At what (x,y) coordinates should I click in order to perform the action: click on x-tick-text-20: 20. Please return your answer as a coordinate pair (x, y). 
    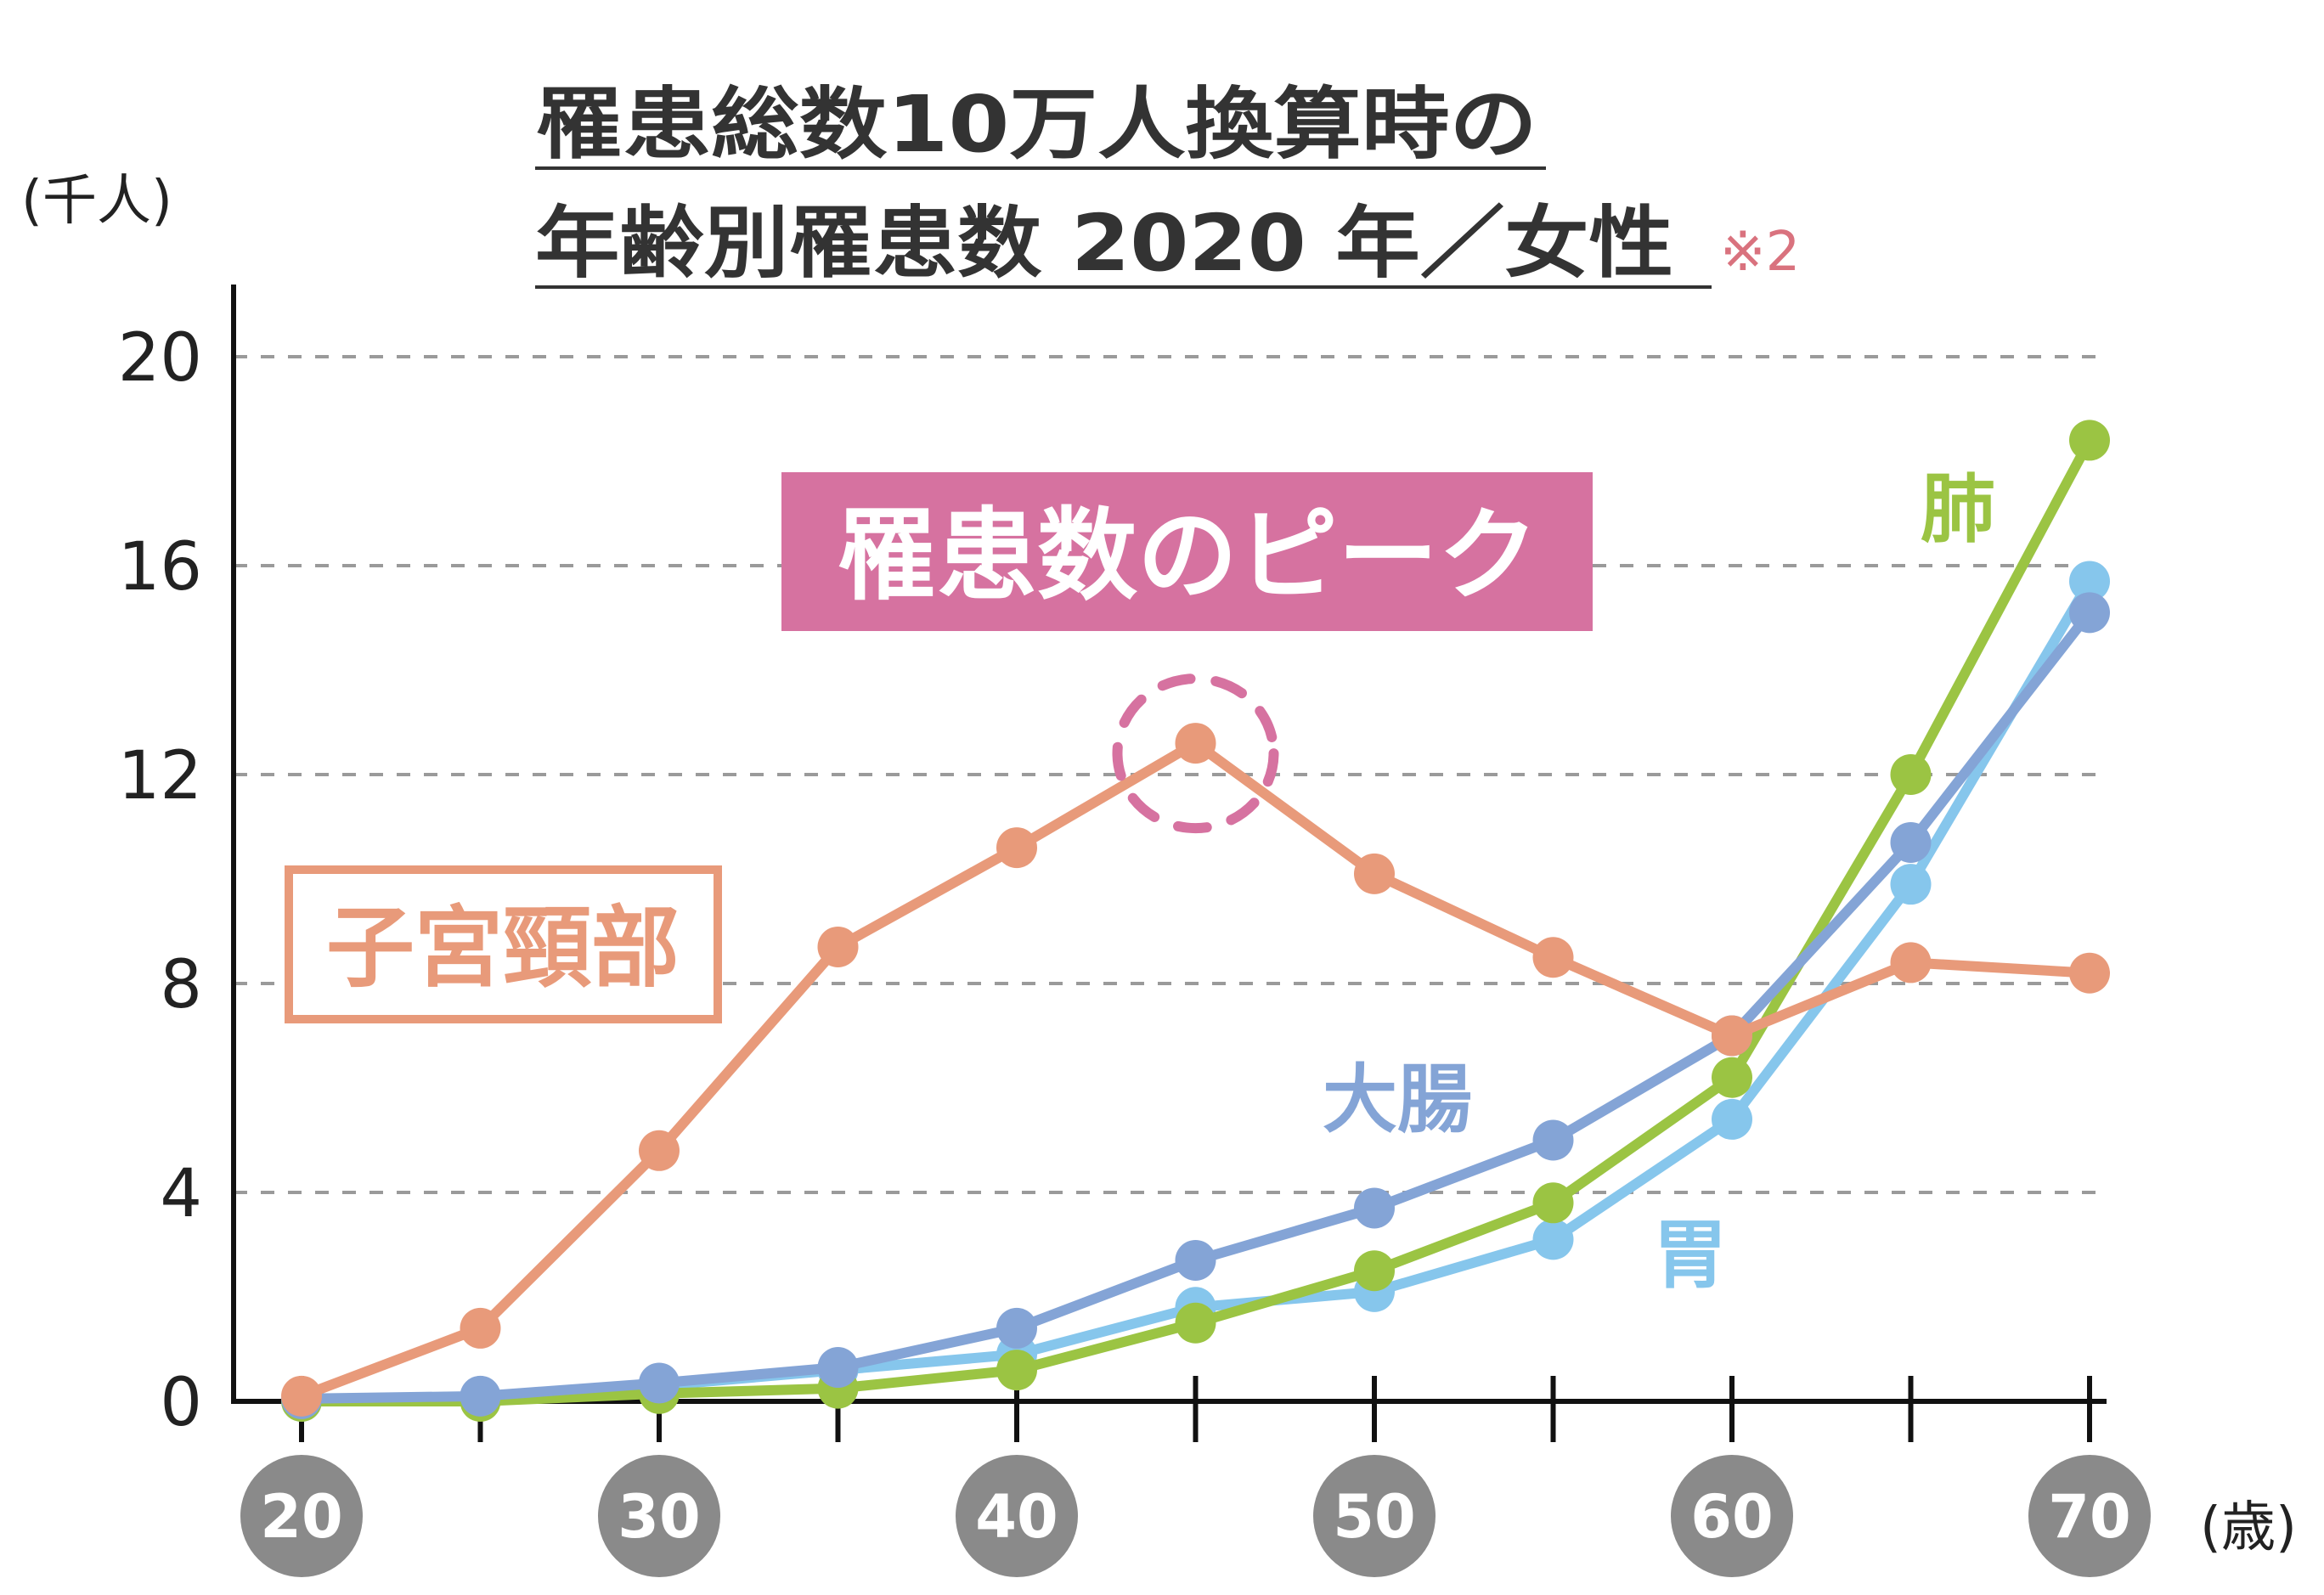
    Looking at the image, I should click on (301, 1517).